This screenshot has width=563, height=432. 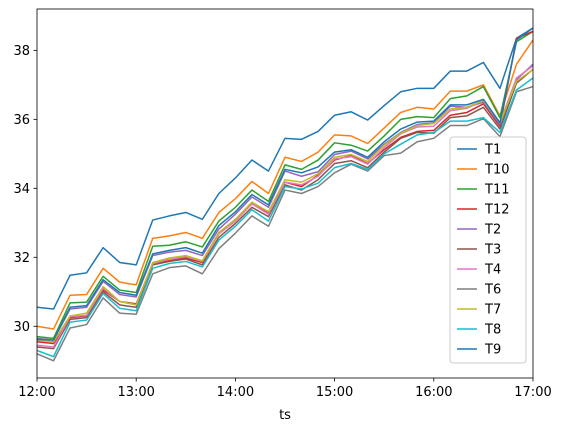 What do you see at coordinates (21, 51) in the screenshot?
I see `y-tick-label: 38` at bounding box center [21, 51].